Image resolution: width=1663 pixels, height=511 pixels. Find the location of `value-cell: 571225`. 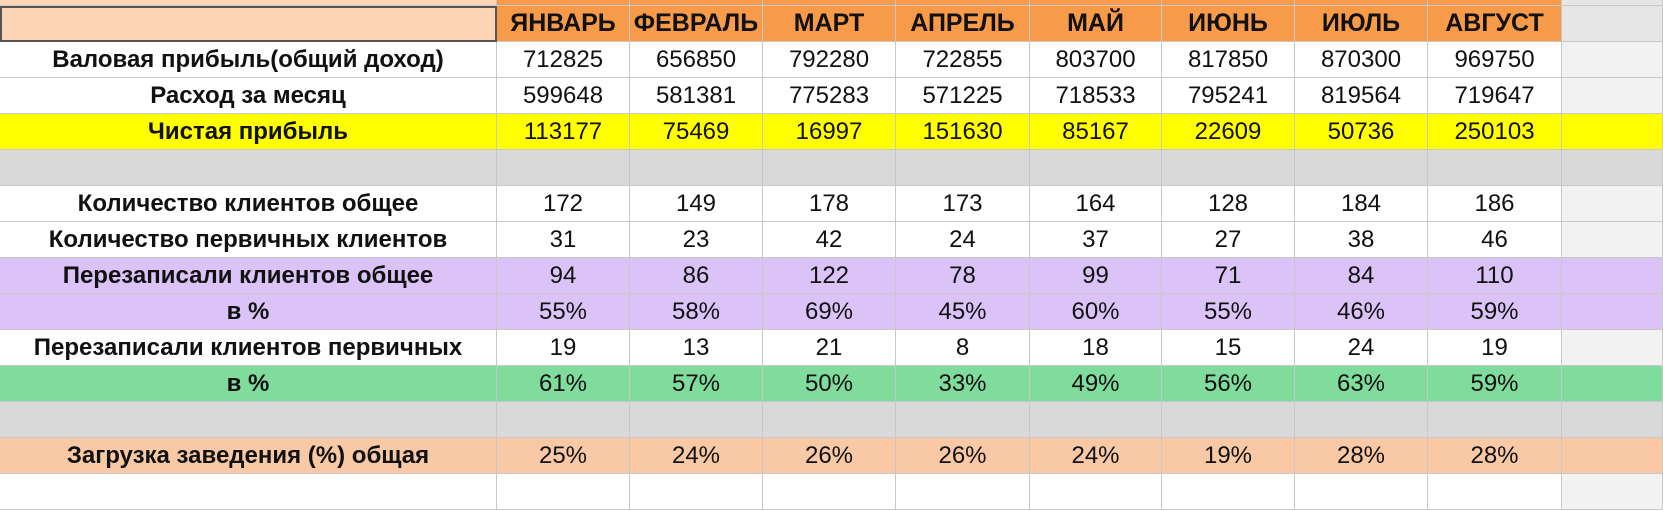

value-cell: 571225 is located at coordinates (963, 96).